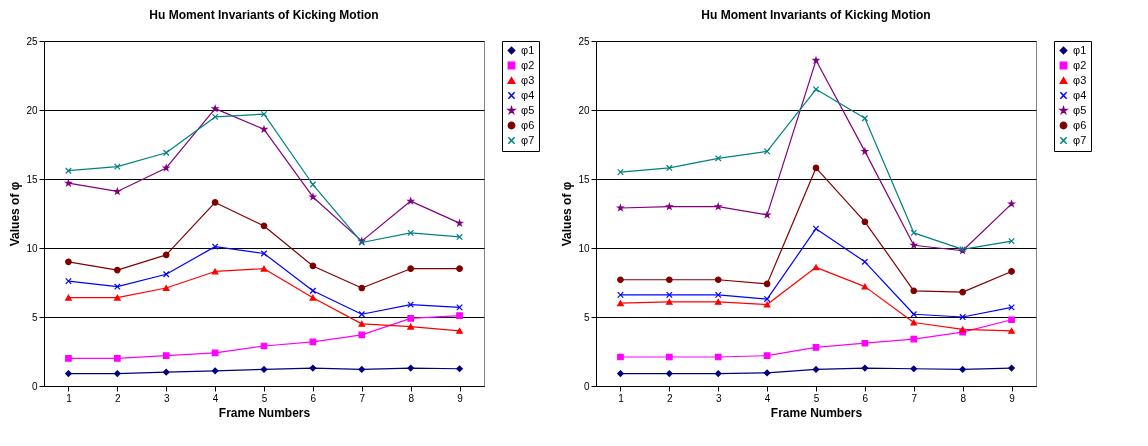  I want to click on y-tick-label: 0, so click(34, 386).